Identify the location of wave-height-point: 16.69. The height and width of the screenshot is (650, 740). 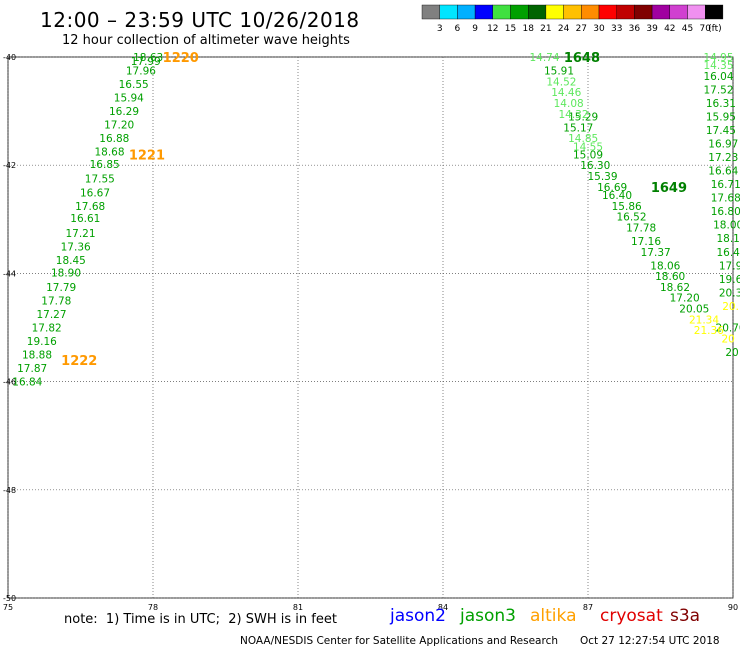
(612, 188).